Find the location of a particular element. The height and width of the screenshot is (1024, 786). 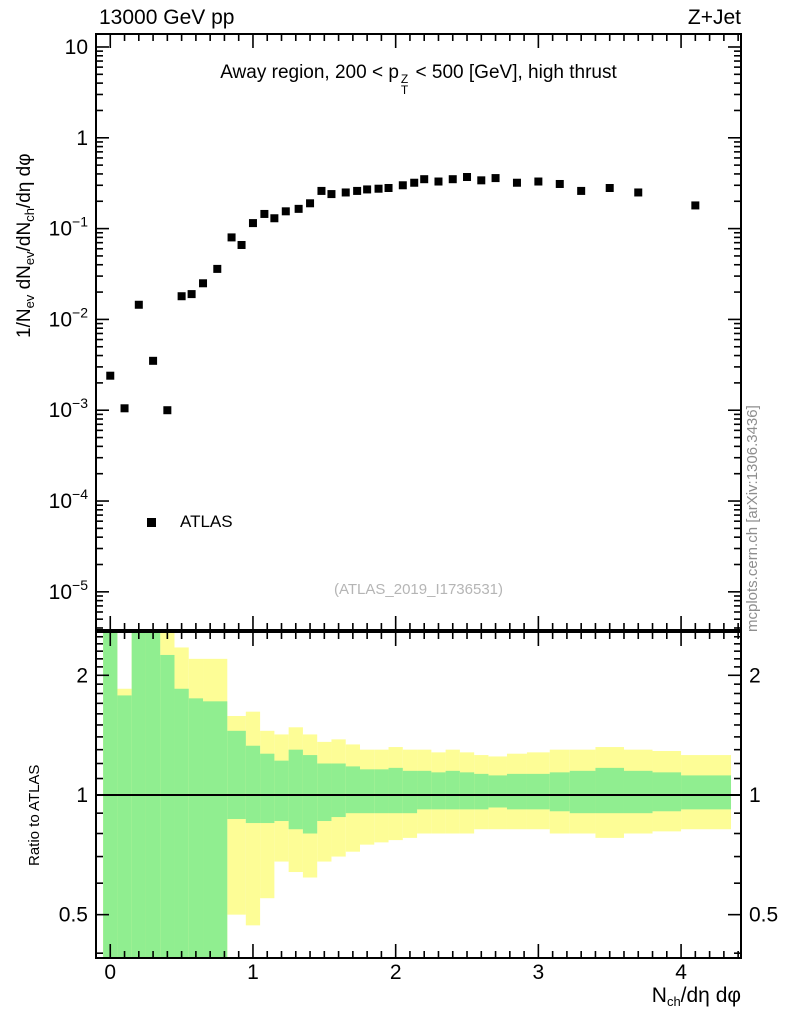

xlabel-sub: ch is located at coordinates (673, 1001).